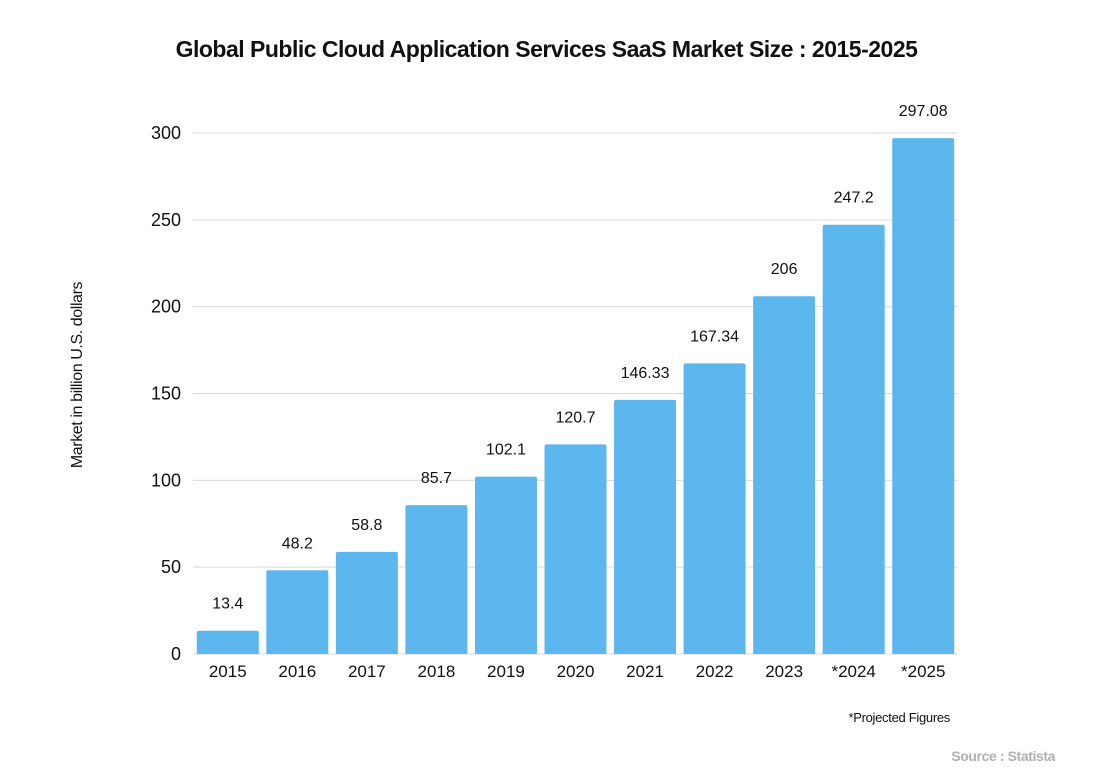 This screenshot has height=778, width=1093. I want to click on y-tick-label: 300, so click(166, 133).